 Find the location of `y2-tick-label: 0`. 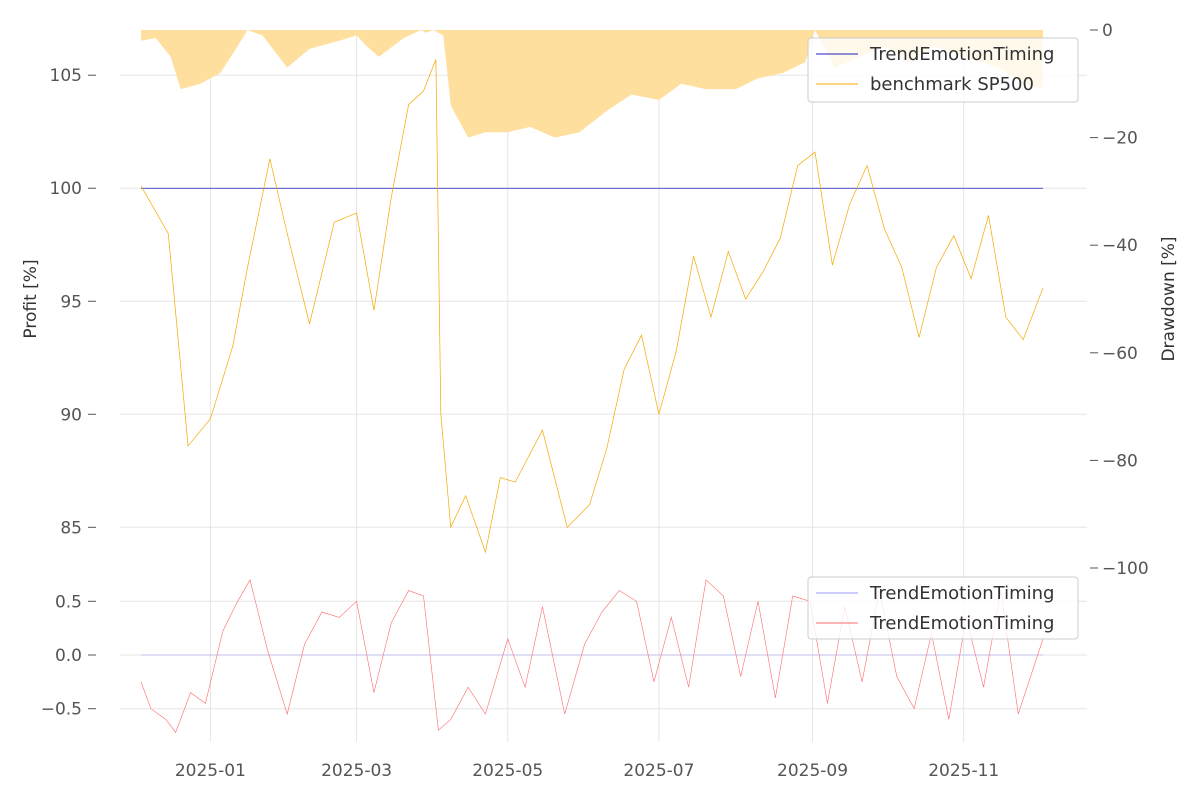

y2-tick-label: 0 is located at coordinates (1107, 31).